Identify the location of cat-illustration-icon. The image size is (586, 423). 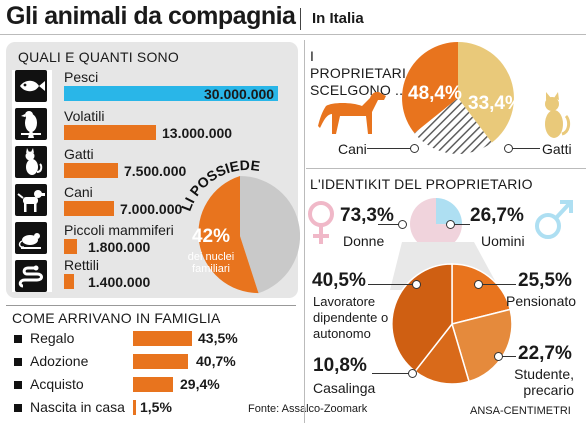
(558, 115).